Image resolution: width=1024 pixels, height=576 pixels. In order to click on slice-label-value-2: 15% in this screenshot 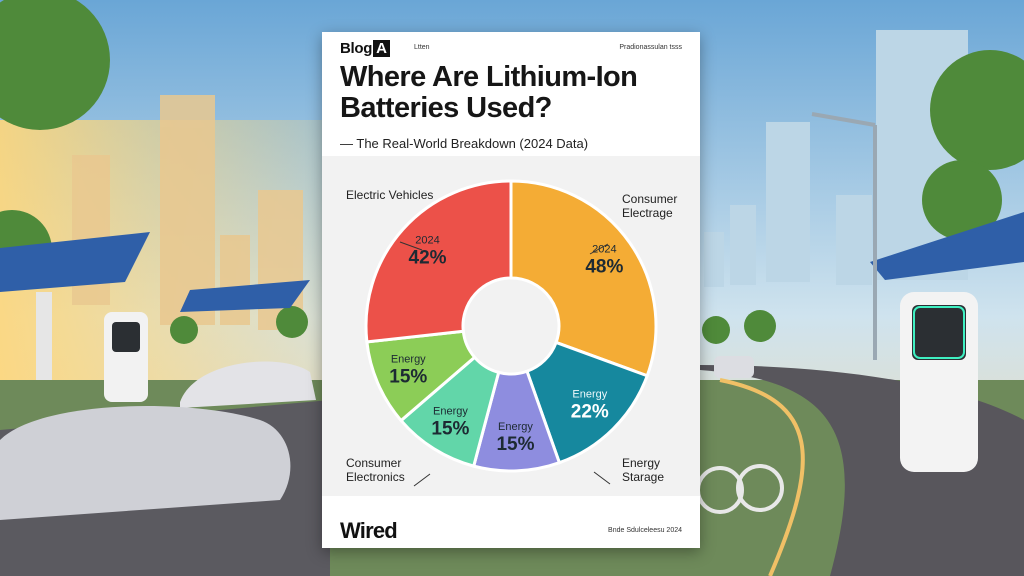, I will do `click(515, 444)`.